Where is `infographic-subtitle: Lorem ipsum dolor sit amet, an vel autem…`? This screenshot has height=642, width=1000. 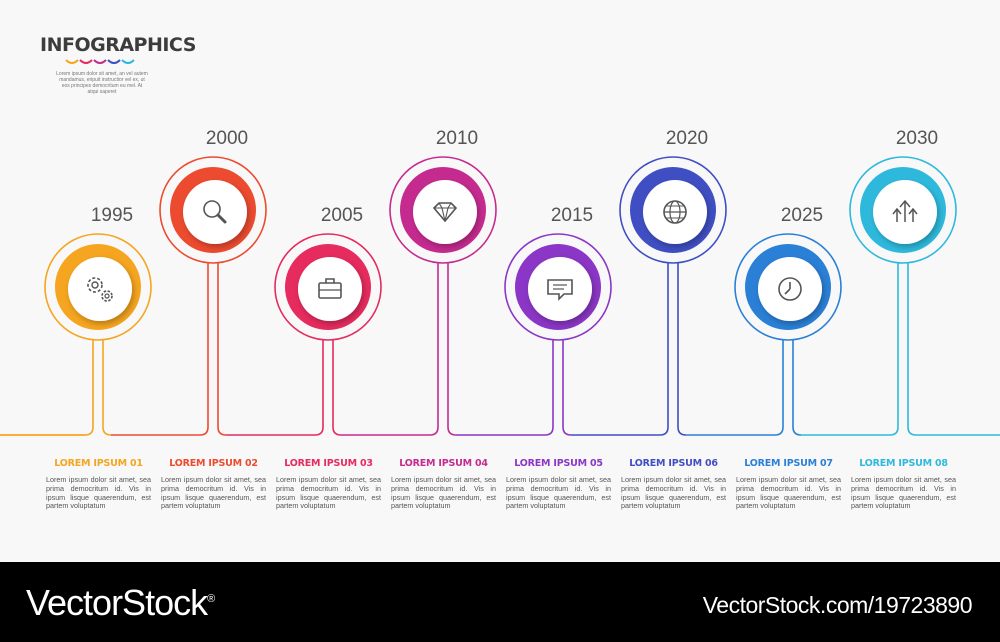
infographic-subtitle: Lorem ipsum dolor sit amet, an vel autem… is located at coordinates (102, 83).